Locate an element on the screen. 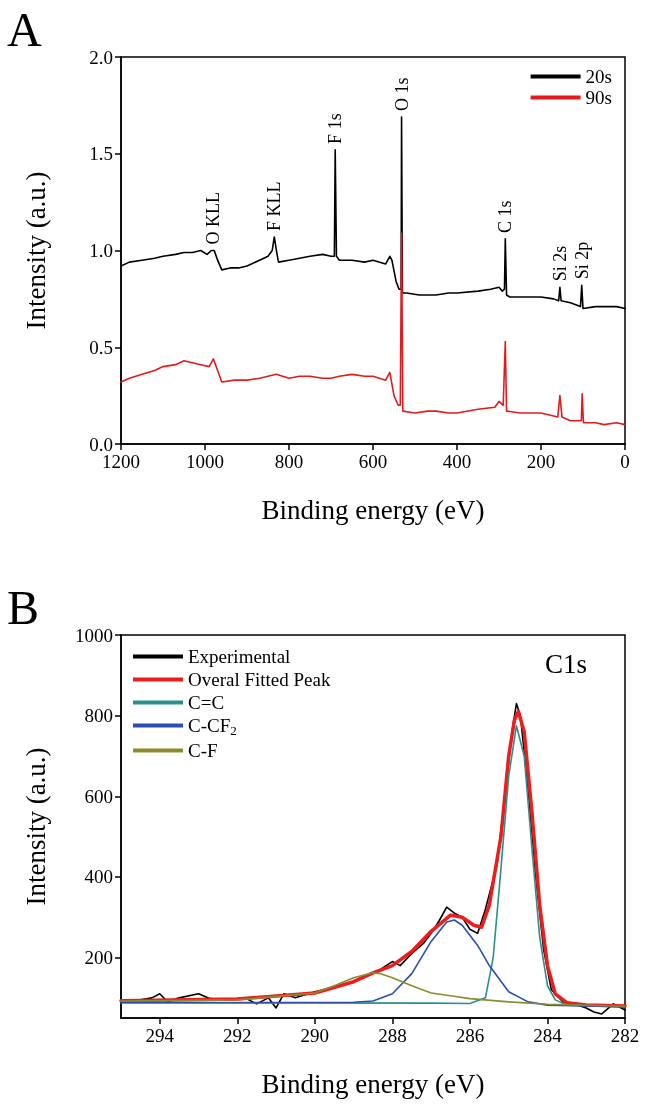  annotation: Si 2p is located at coordinates (581, 260).